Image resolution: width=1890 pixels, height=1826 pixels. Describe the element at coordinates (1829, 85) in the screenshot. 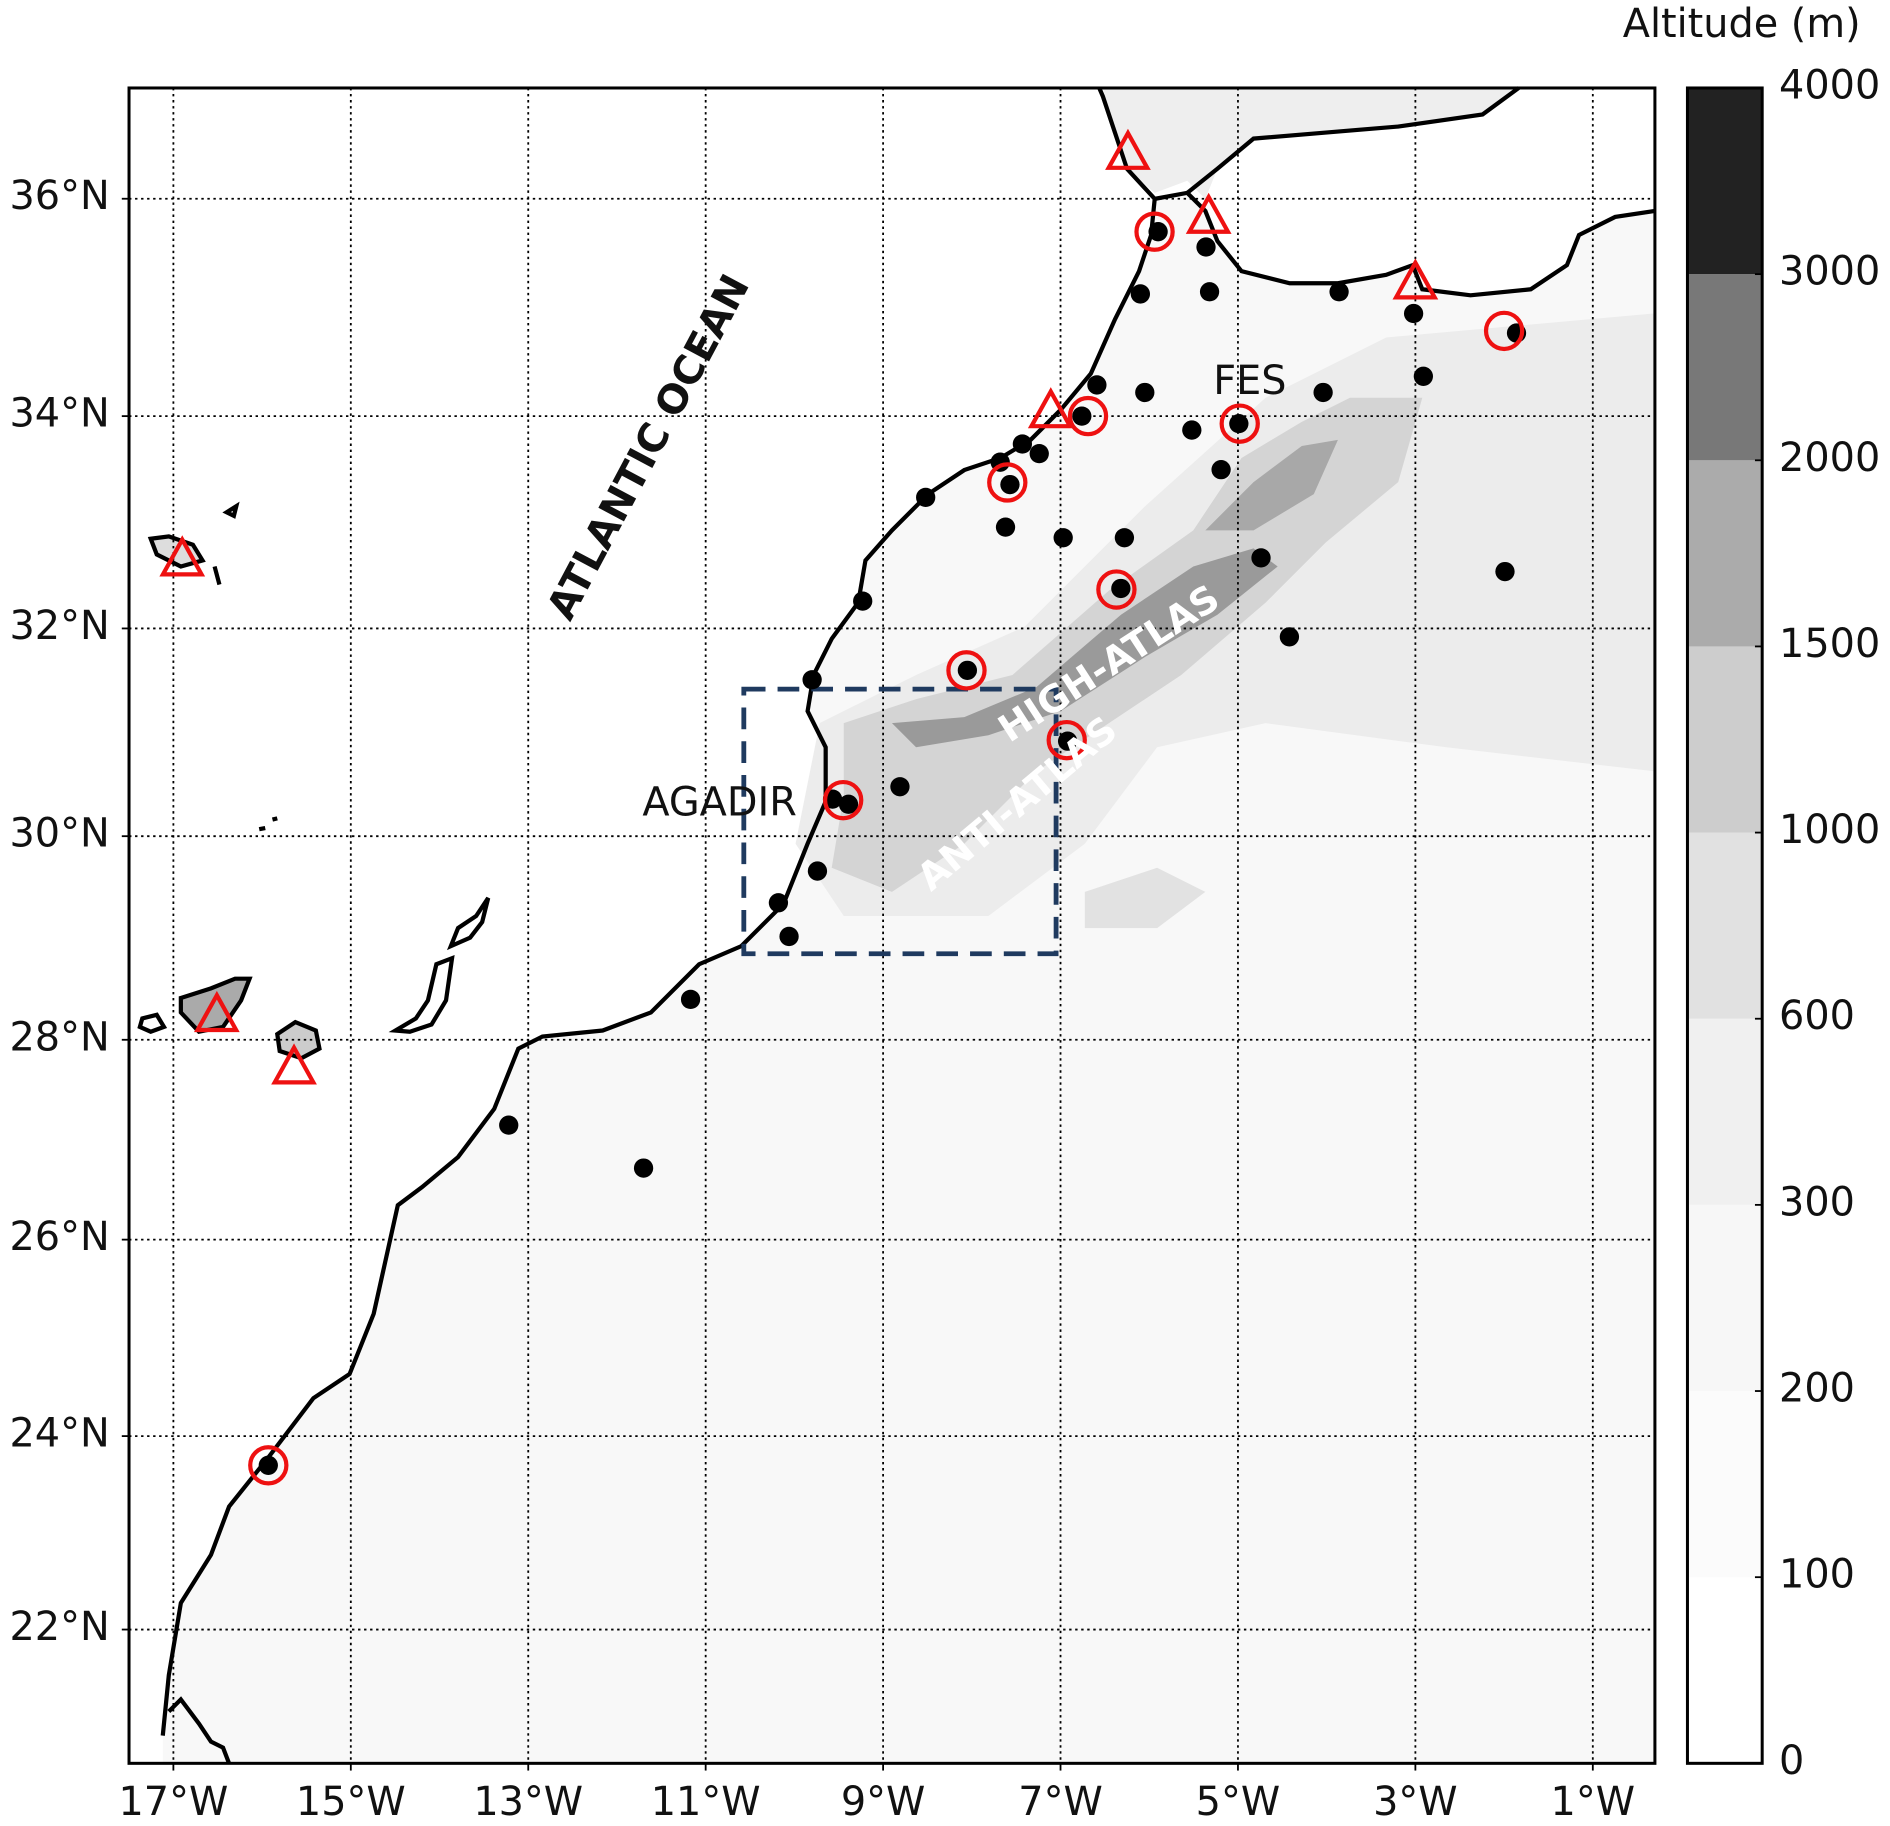

I see `colorbar-tick-label: 4000` at that location.